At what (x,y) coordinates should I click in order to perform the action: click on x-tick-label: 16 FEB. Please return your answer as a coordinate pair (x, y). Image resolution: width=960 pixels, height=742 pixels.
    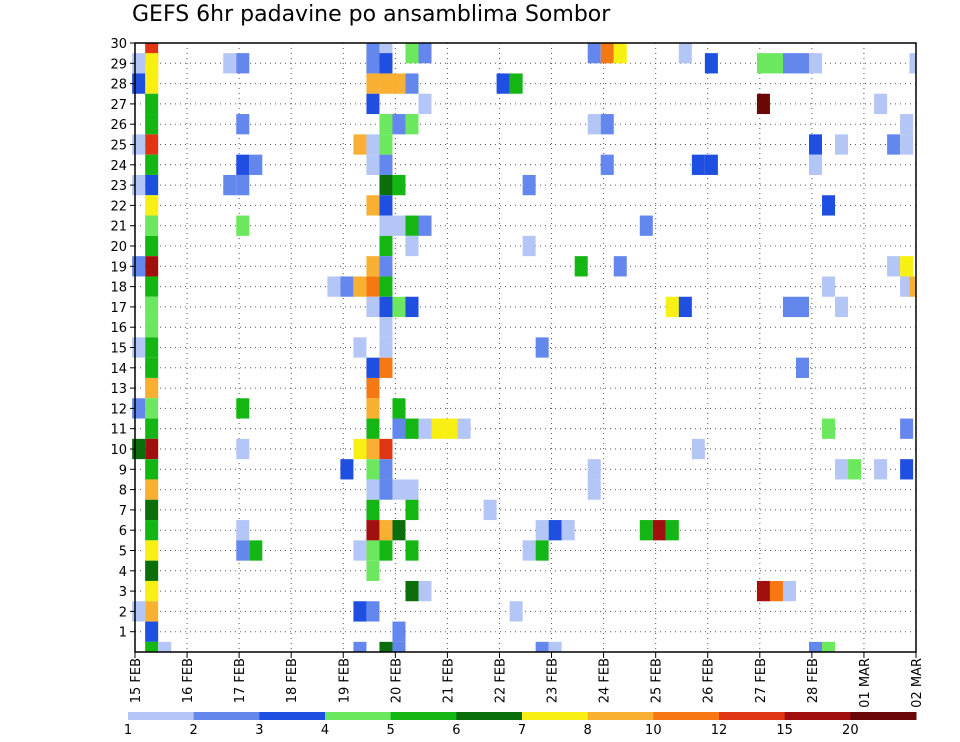
    Looking at the image, I should click on (188, 680).